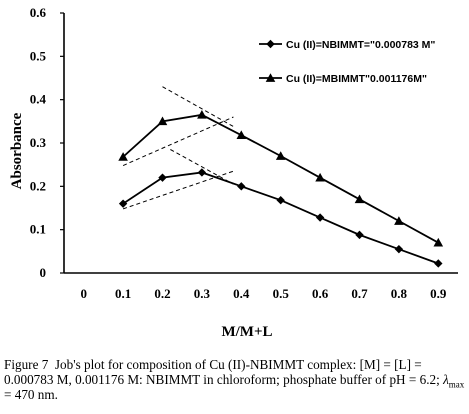 Image resolution: width=469 pixels, height=414 pixels. What do you see at coordinates (31, 394) in the screenshot?
I see `caption-lambda-value: = 470 nm.` at bounding box center [31, 394].